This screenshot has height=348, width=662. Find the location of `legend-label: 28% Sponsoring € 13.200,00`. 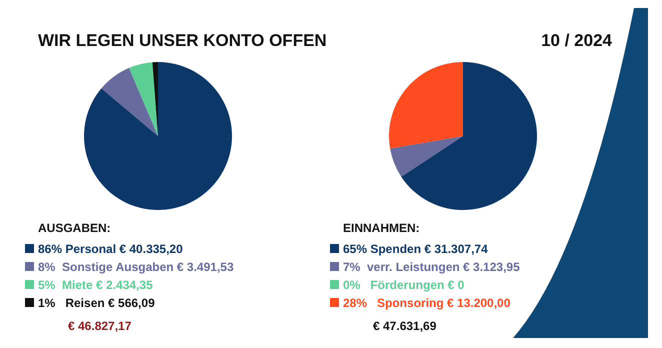

legend-label: 28% Sponsoring € 13.200,00 is located at coordinates (427, 303).